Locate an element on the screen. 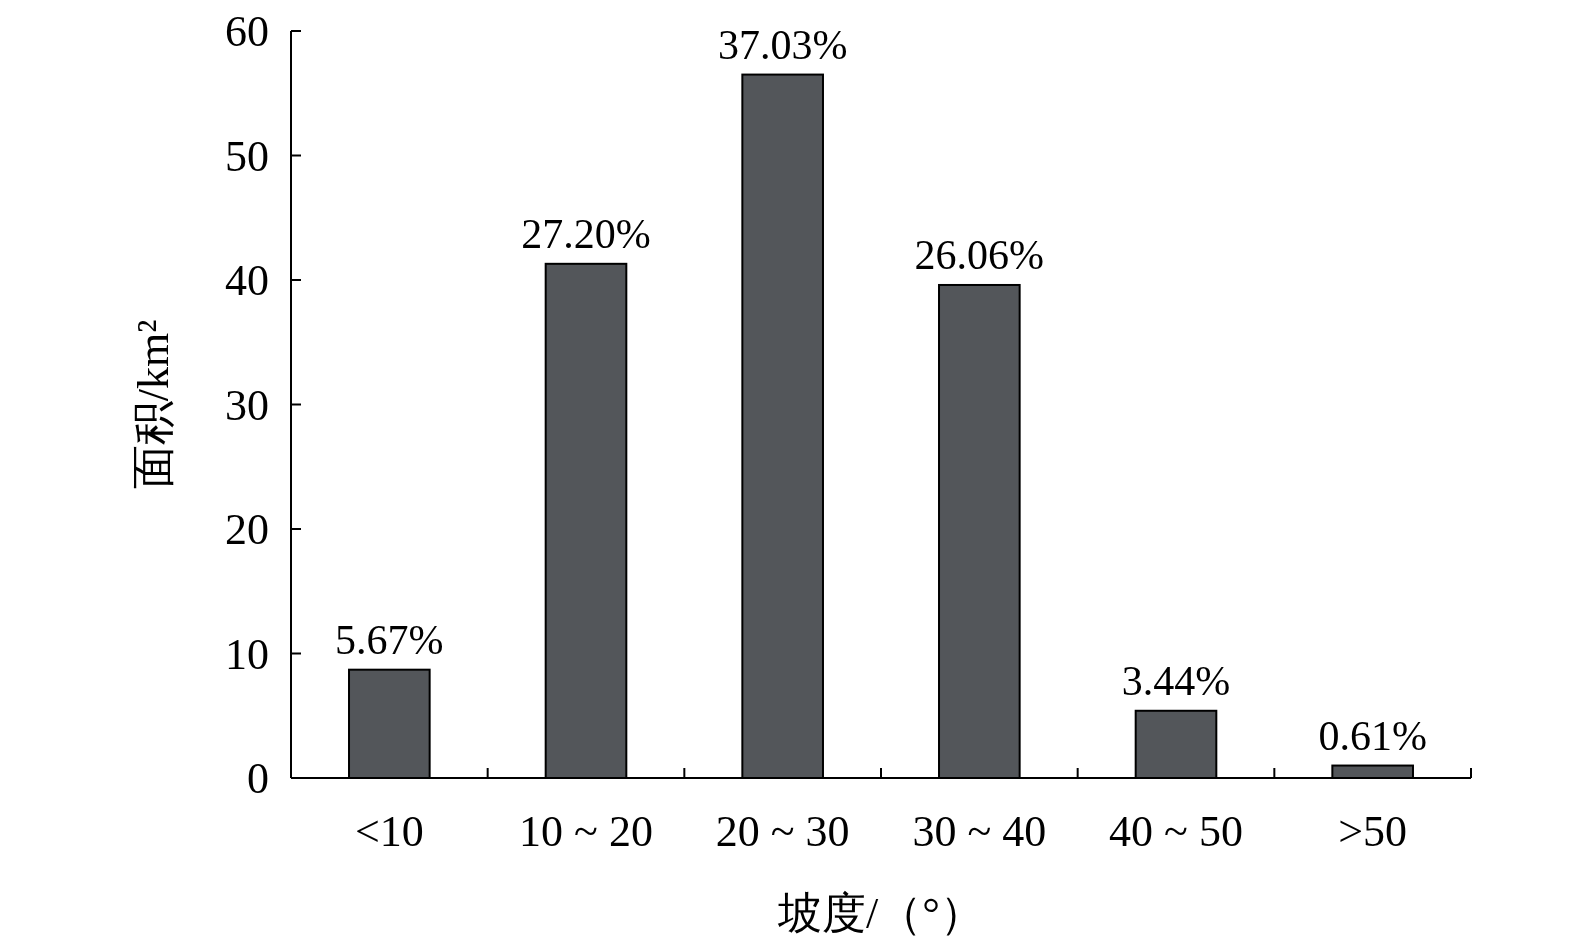 This screenshot has height=950, width=1575. annotation: 5.67% is located at coordinates (389, 639).